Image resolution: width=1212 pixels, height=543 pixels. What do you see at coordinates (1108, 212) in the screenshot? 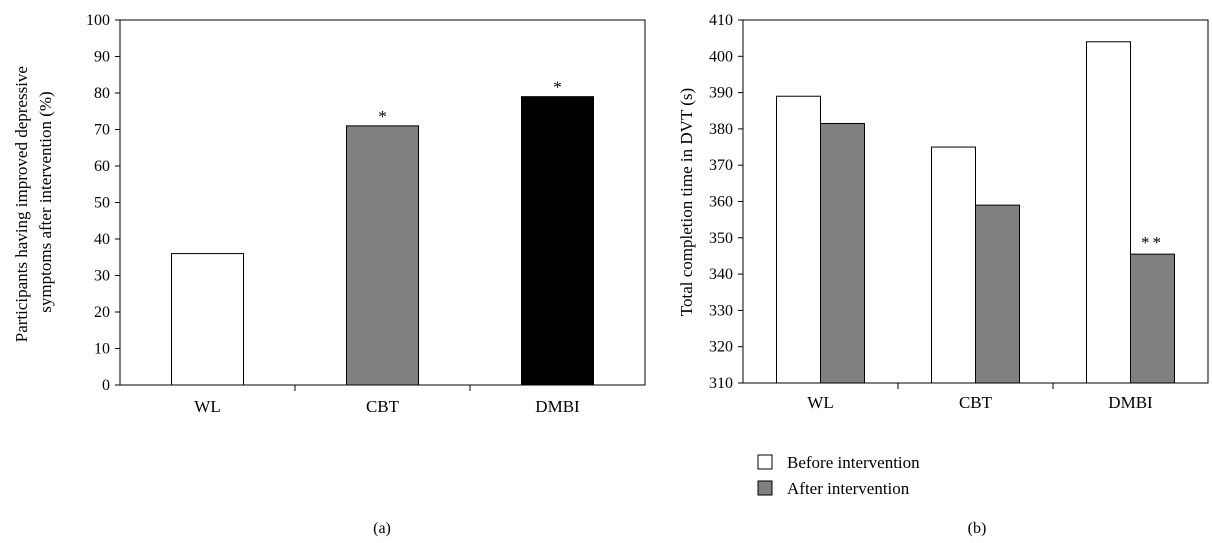
I see `chart-b-bar-dmbi-before` at bounding box center [1108, 212].